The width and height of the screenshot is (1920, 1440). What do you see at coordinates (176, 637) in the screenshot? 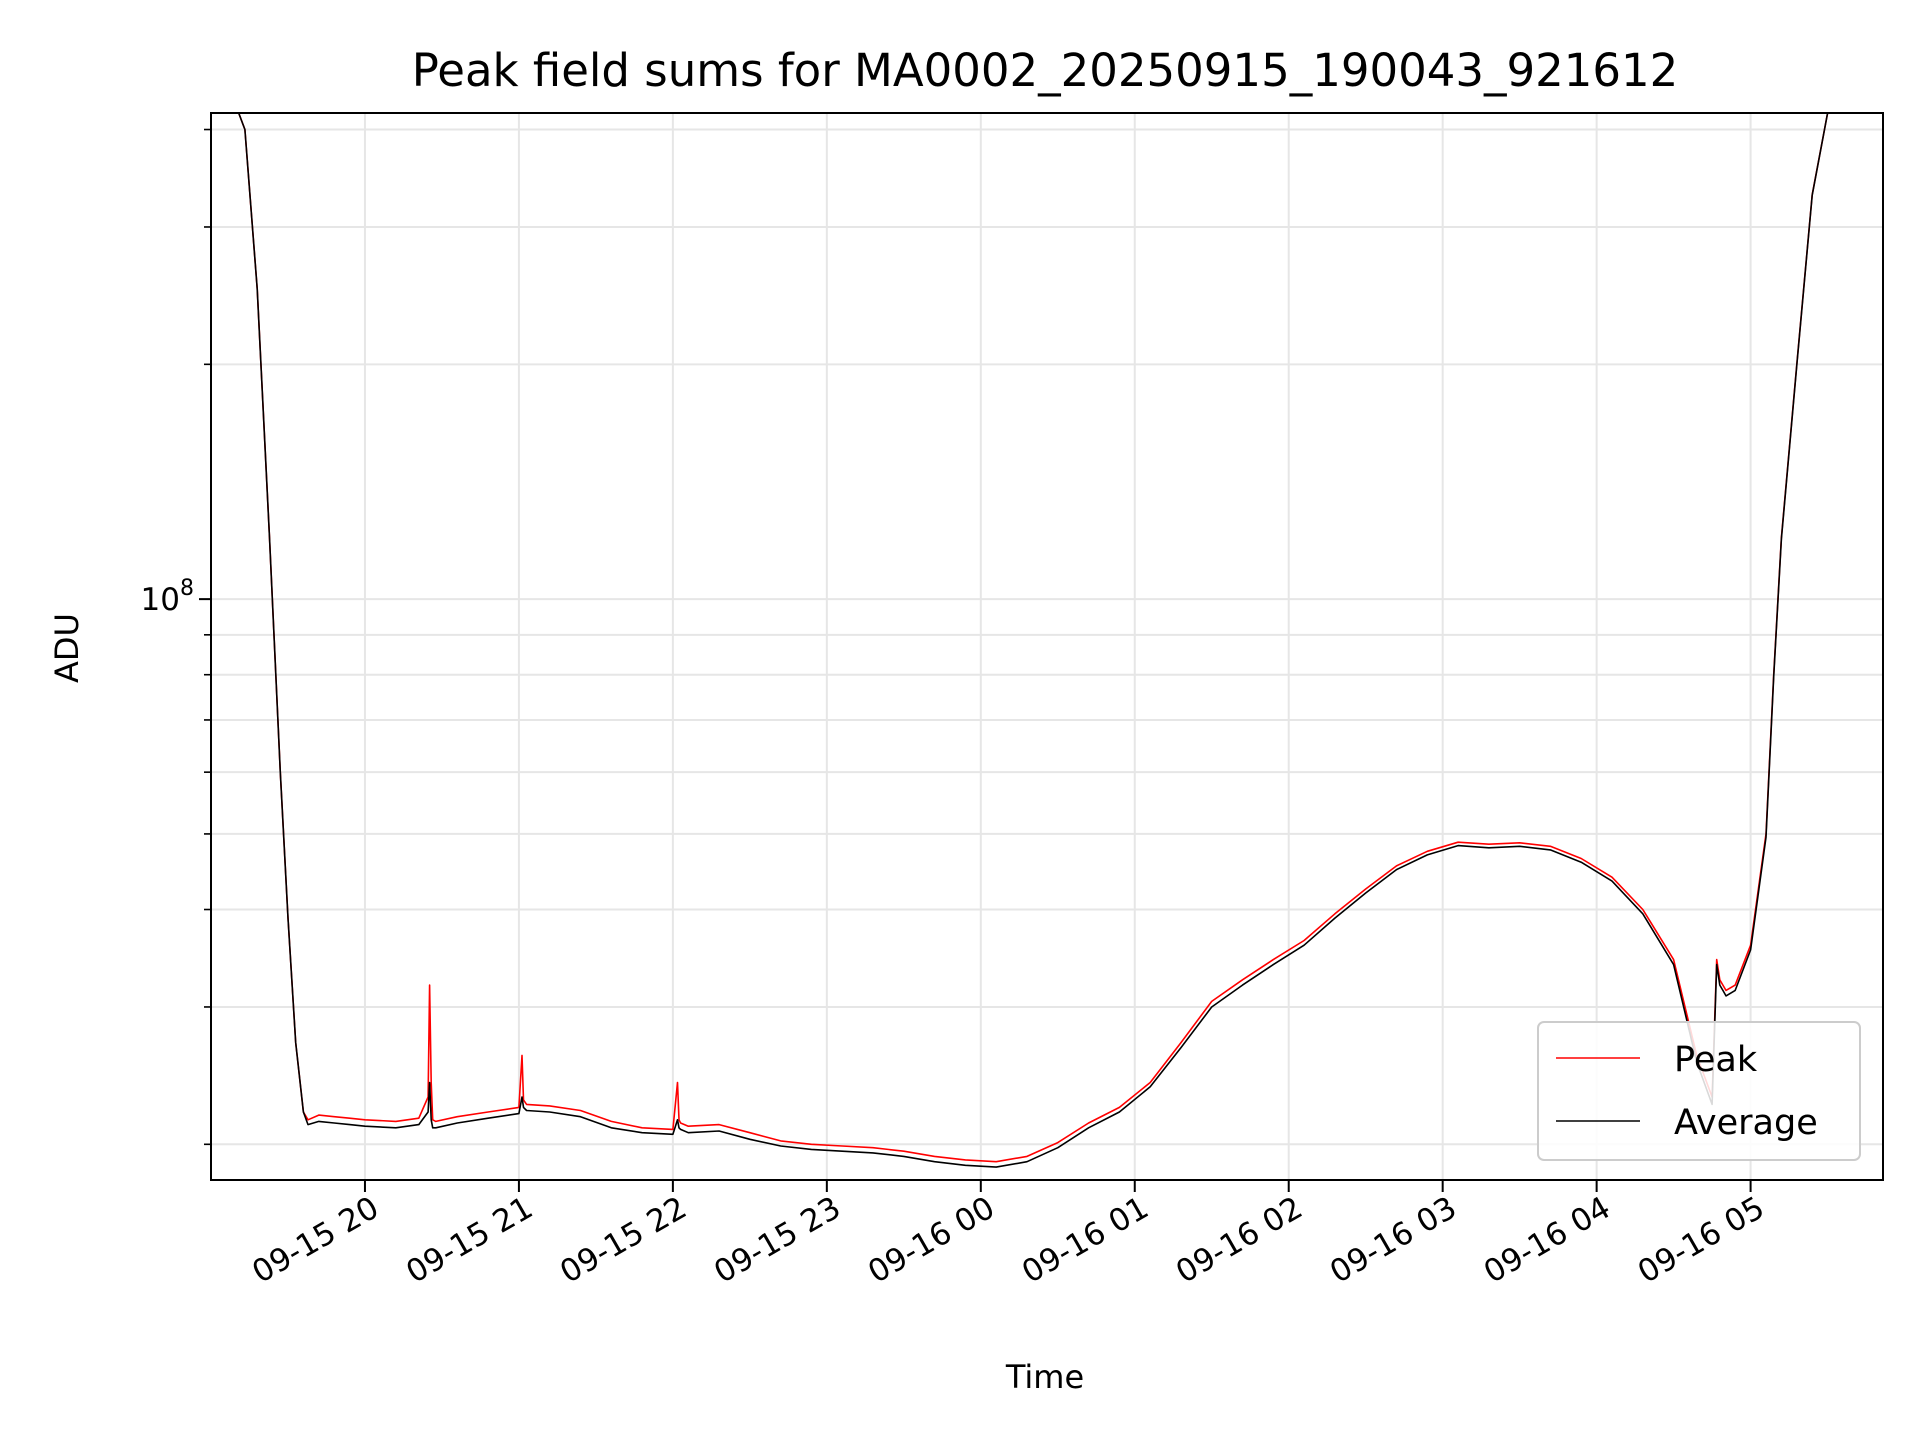
I see `y-axis: 108` at bounding box center [176, 637].